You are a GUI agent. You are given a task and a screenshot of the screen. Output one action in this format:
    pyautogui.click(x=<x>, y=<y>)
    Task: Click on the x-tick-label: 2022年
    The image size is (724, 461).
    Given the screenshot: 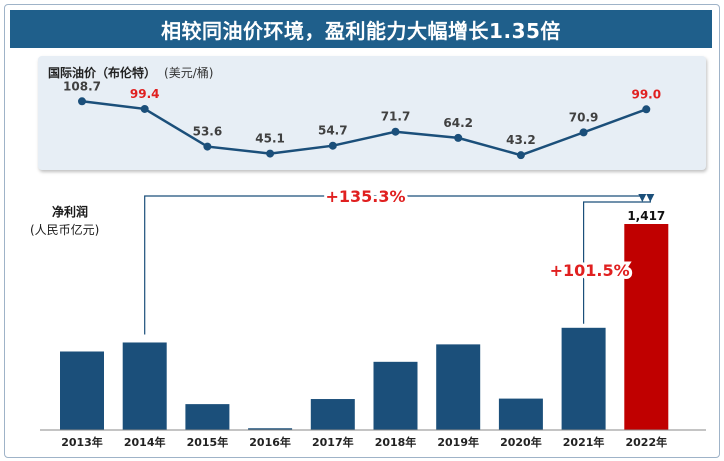 What is the action you would take?
    pyautogui.click(x=646, y=442)
    